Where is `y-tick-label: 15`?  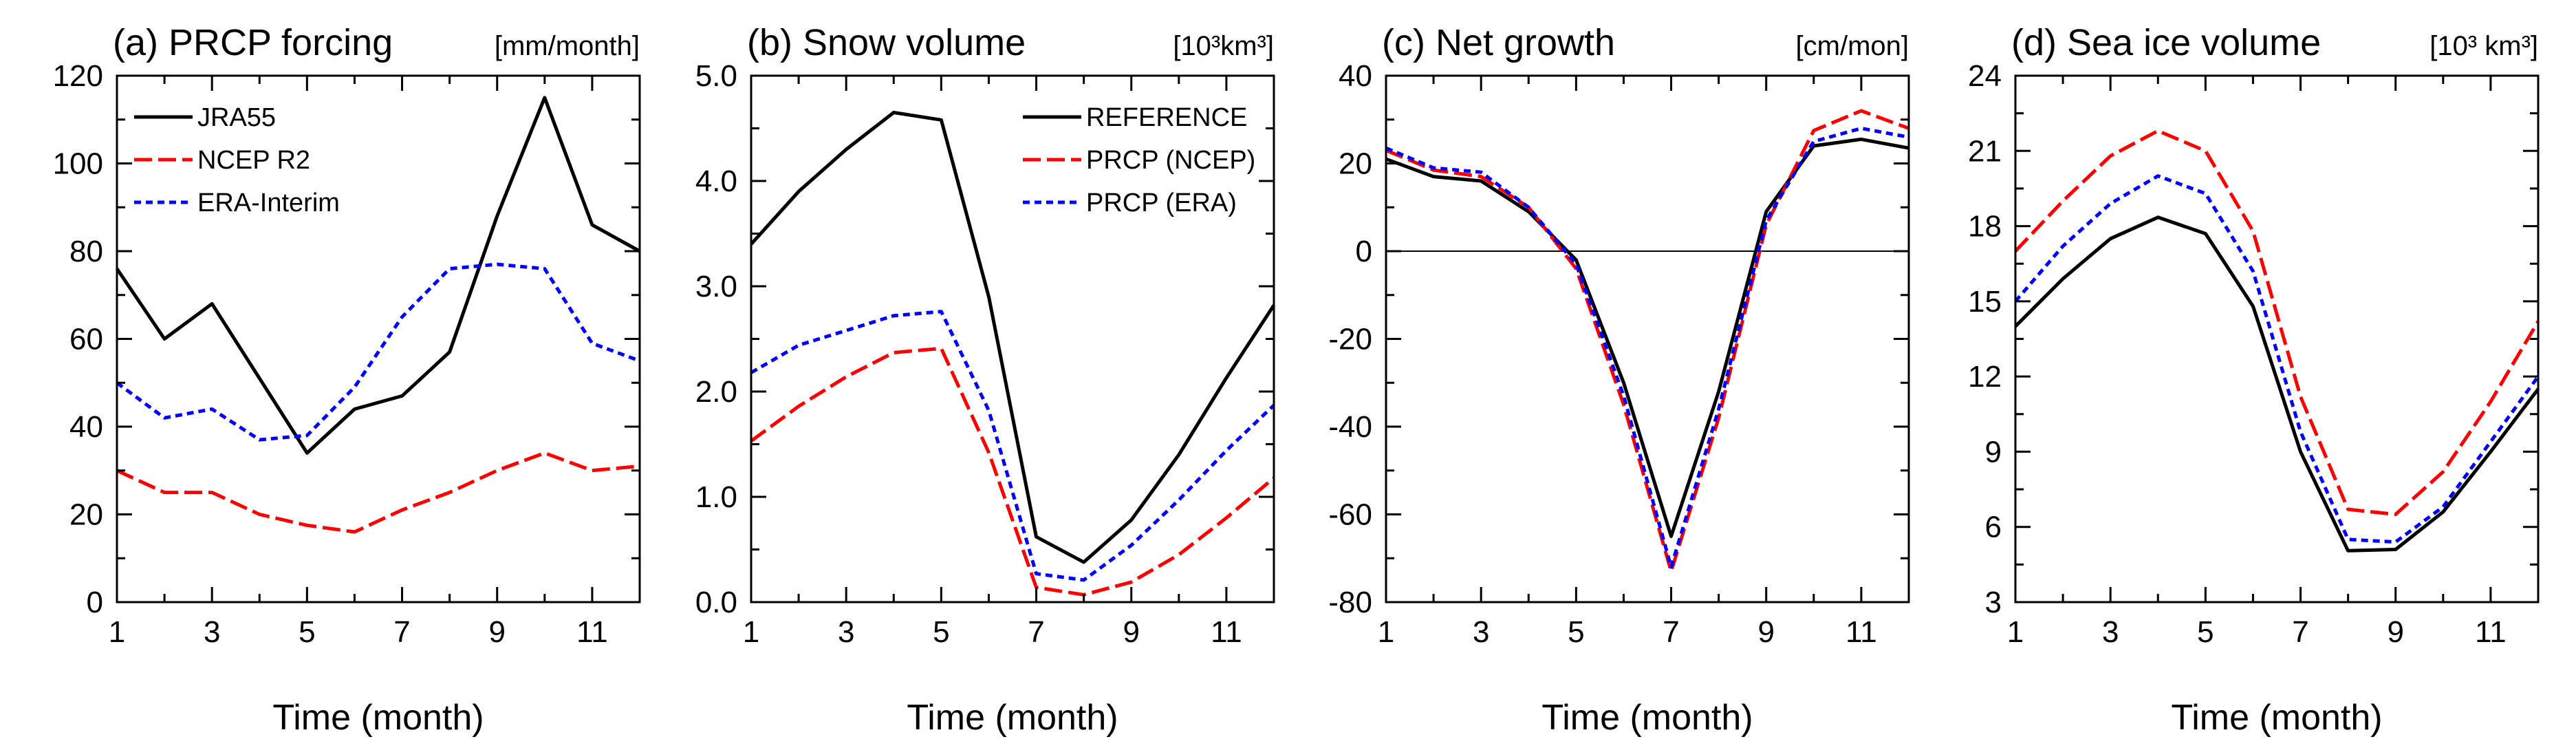
y-tick-label: 15 is located at coordinates (1985, 302).